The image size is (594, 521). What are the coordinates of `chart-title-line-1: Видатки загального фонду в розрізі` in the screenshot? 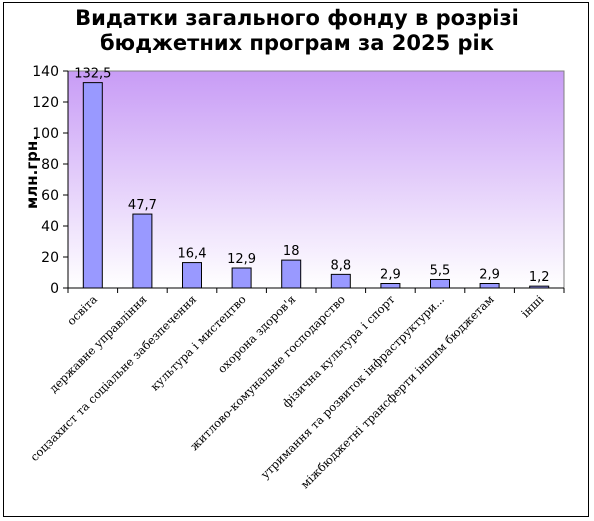 It's located at (297, 18).